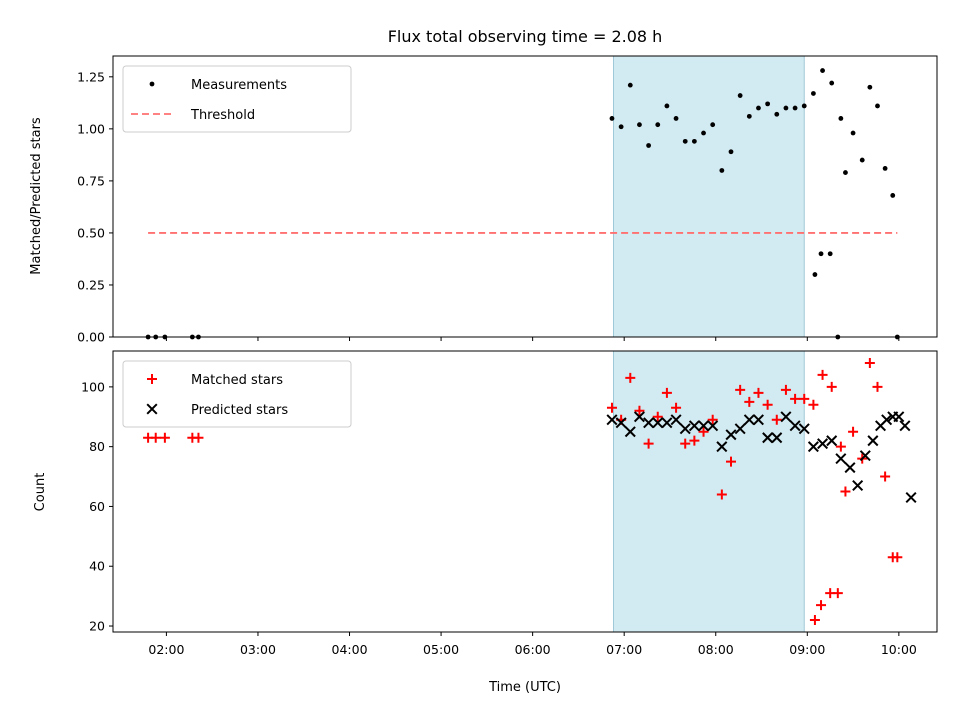  What do you see at coordinates (166, 649) in the screenshot?
I see `x-tick-label: 02:00` at bounding box center [166, 649].